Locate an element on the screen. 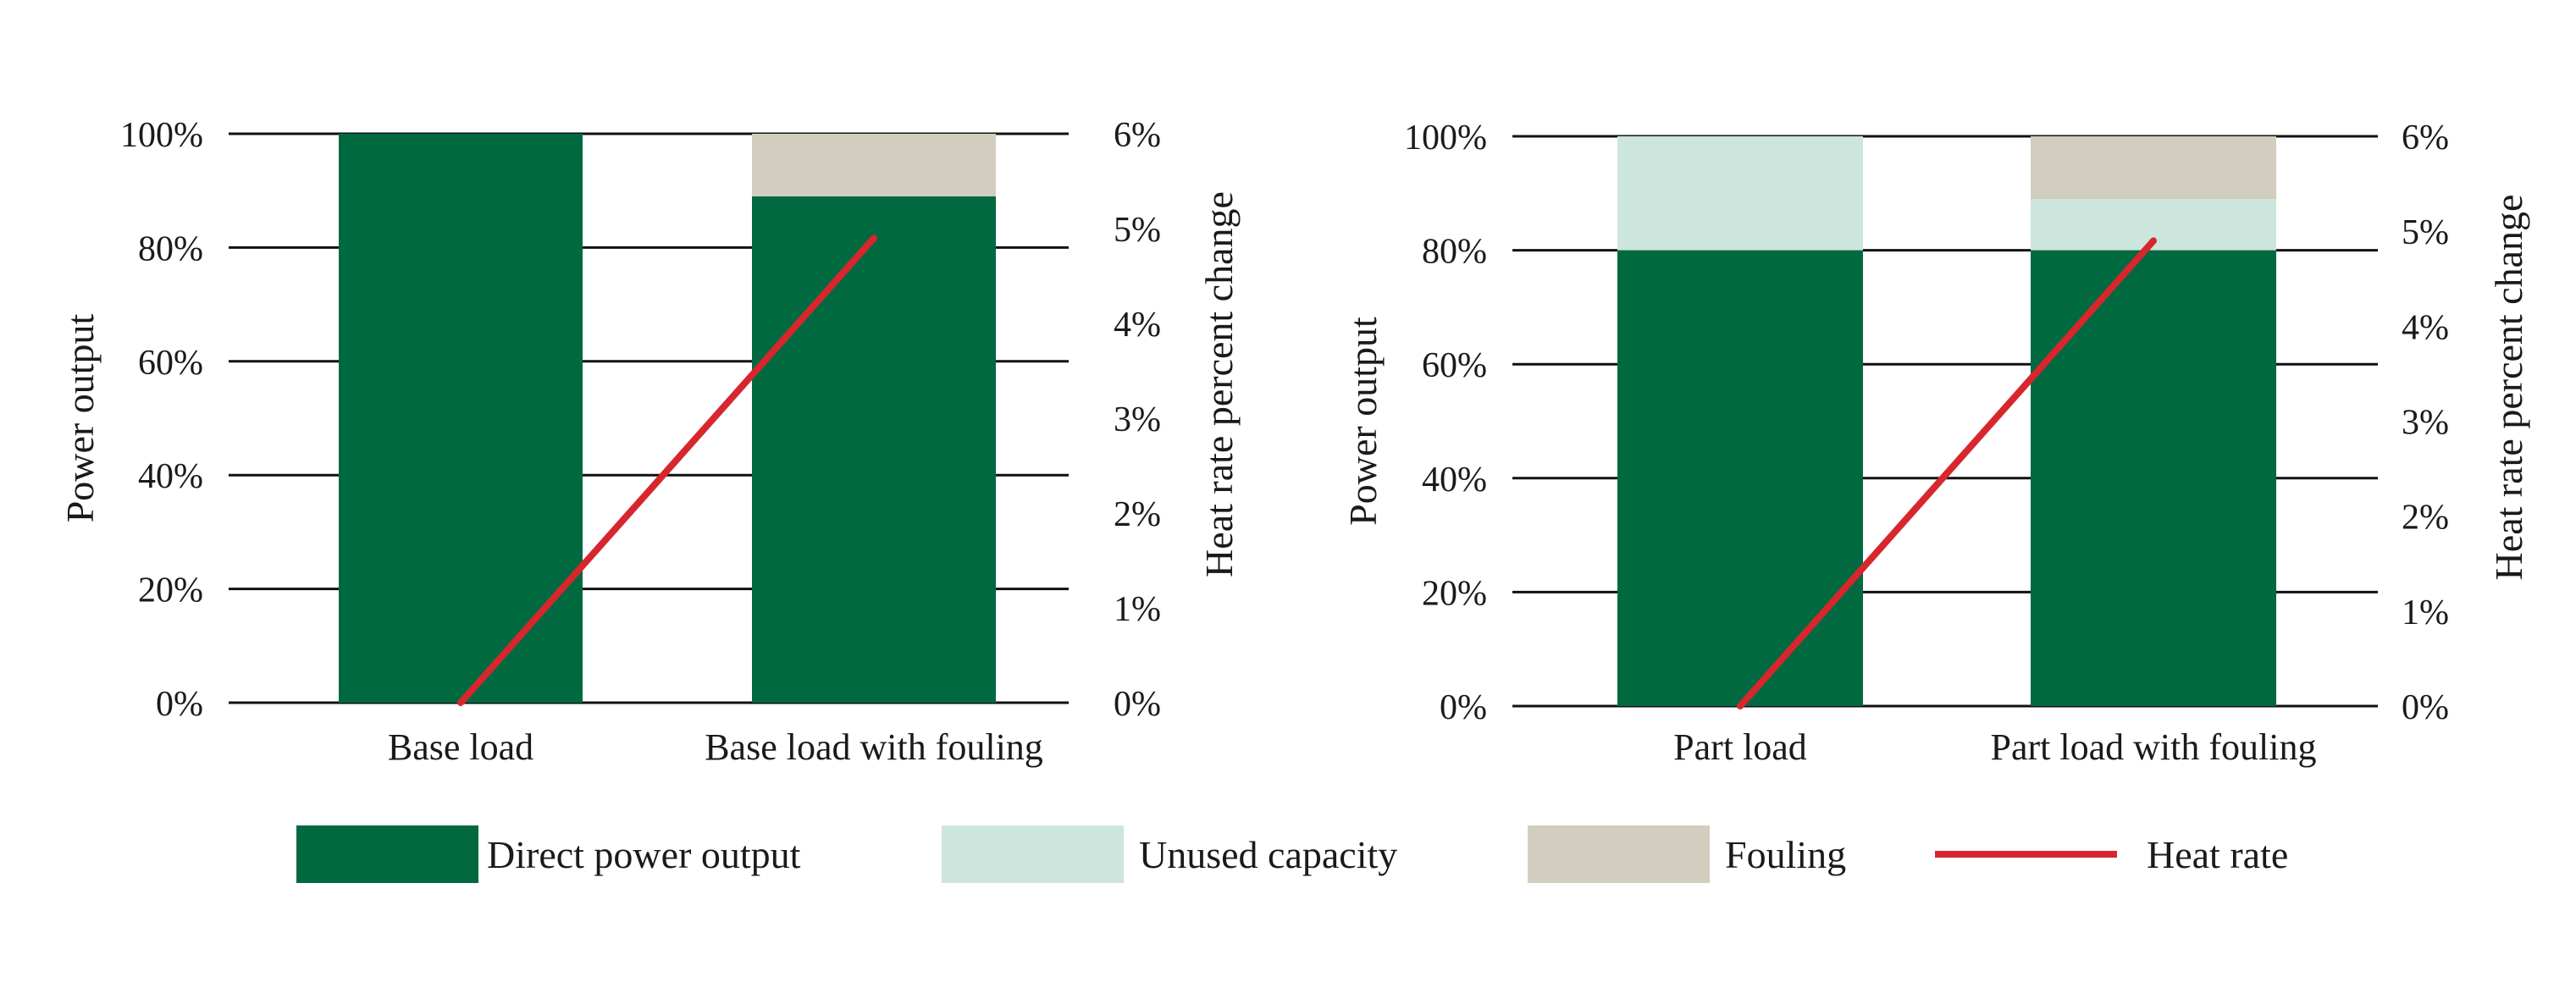 The height and width of the screenshot is (988, 2576). legend-item-unused-capacity: Unused capacity is located at coordinates (1169, 854).